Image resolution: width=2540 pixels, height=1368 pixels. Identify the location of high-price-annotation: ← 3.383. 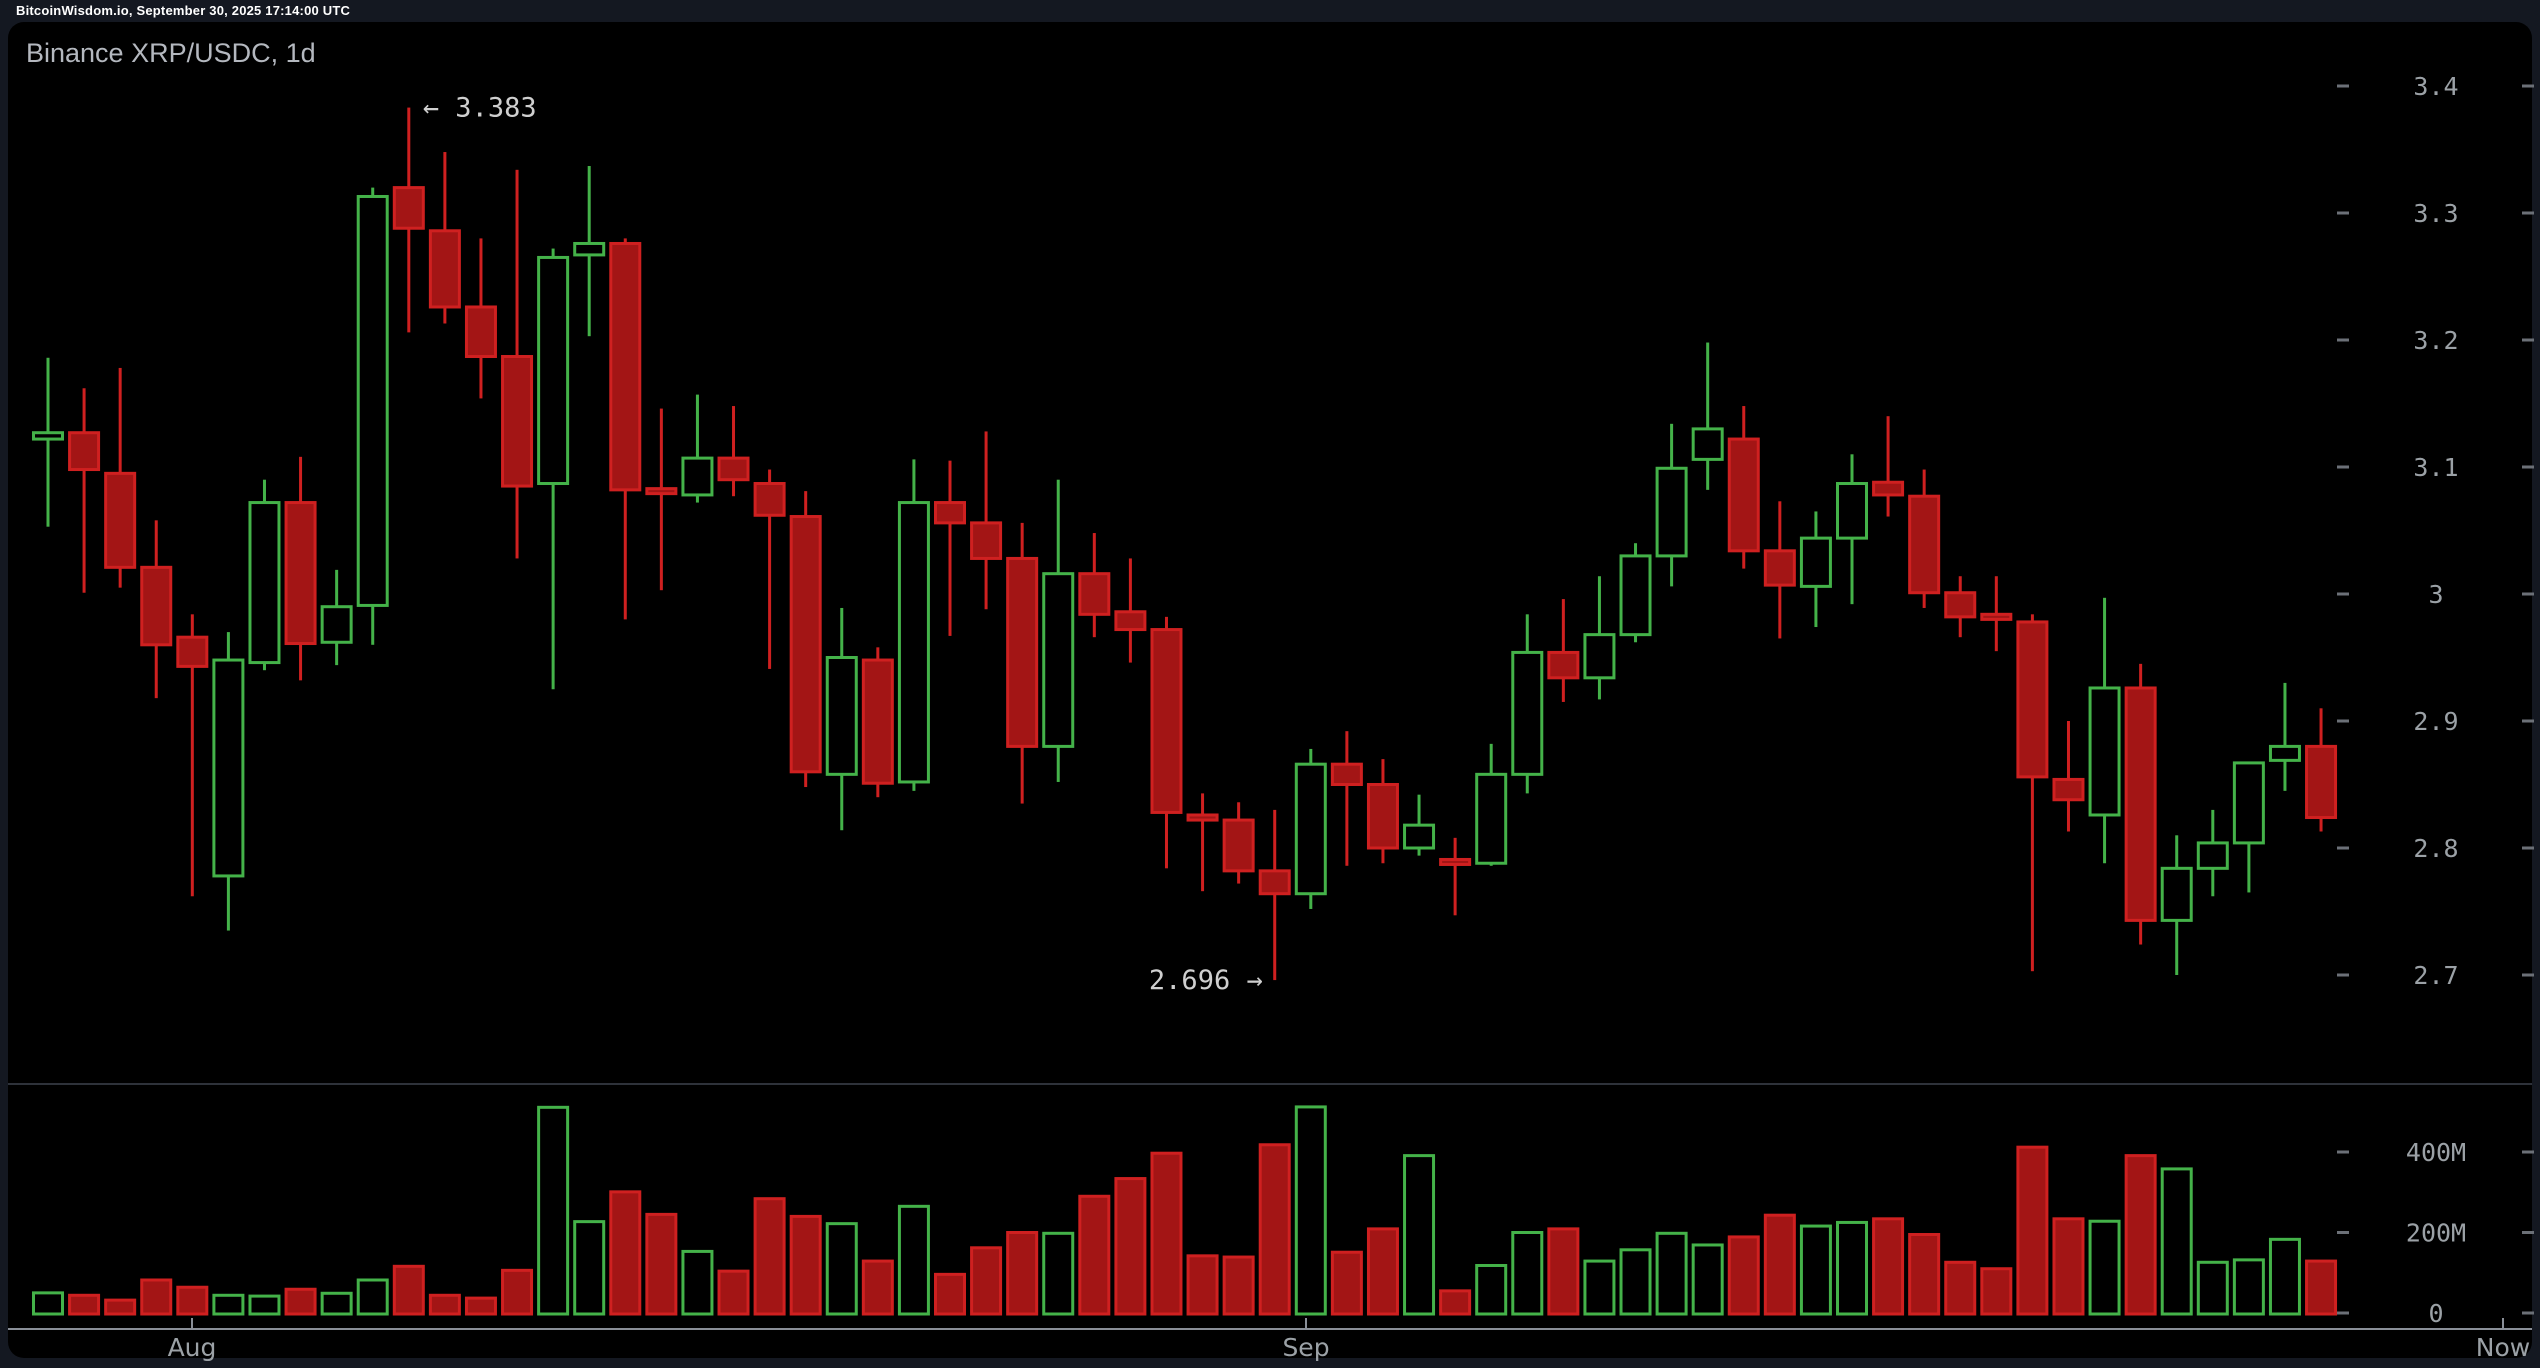
(480, 108).